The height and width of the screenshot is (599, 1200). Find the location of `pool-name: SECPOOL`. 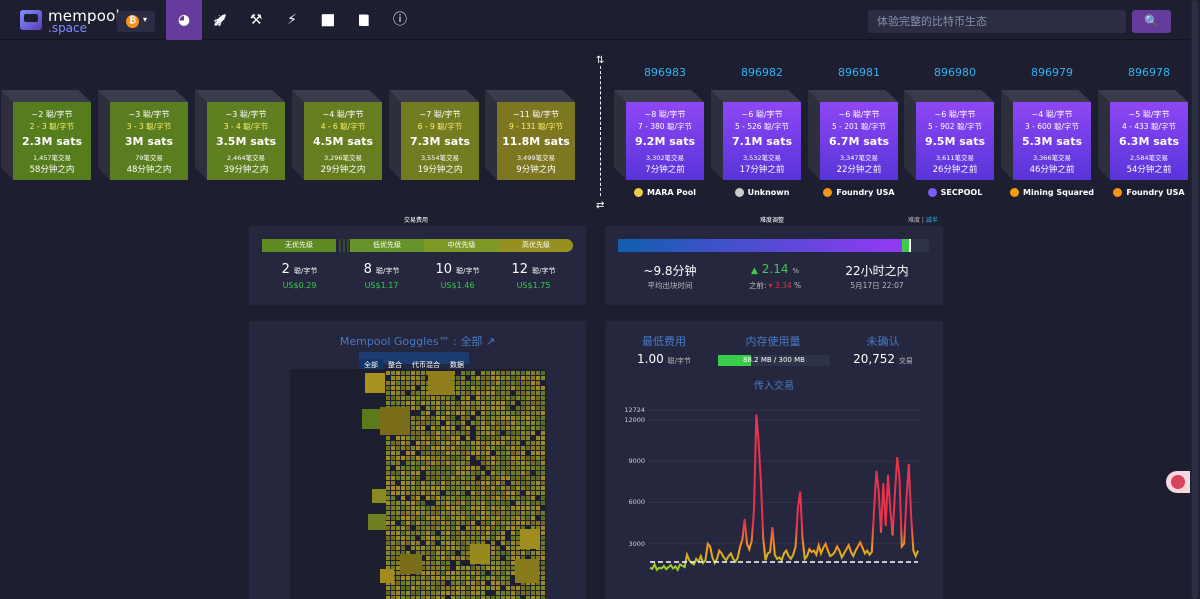

pool-name: SECPOOL is located at coordinates (961, 192).